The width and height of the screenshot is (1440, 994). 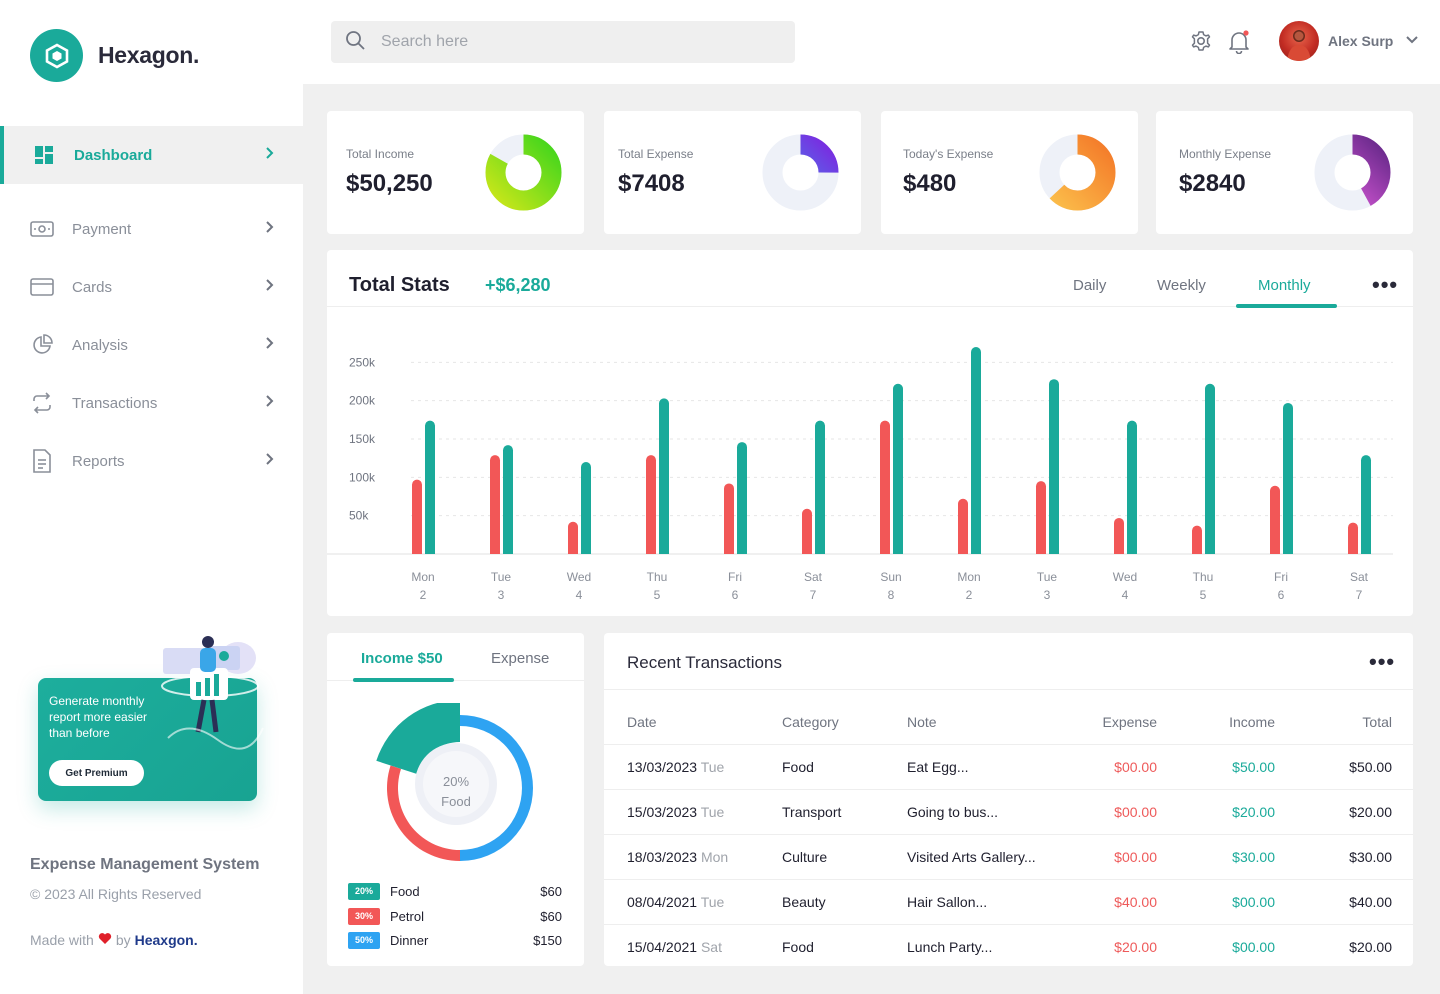 I want to click on donut-segment-food, so click(x=418, y=738).